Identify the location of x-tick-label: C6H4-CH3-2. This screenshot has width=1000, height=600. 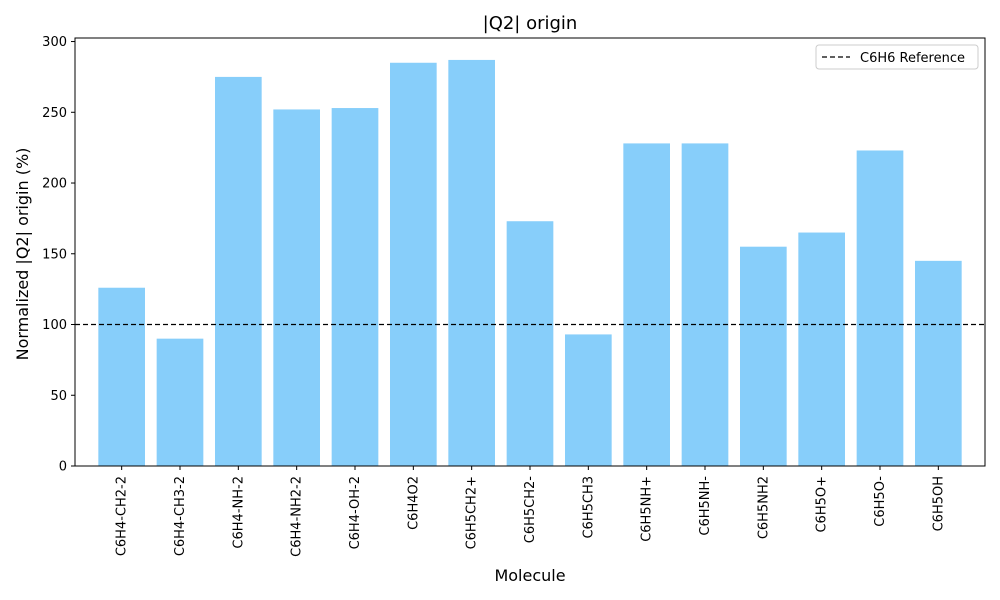
(180, 516).